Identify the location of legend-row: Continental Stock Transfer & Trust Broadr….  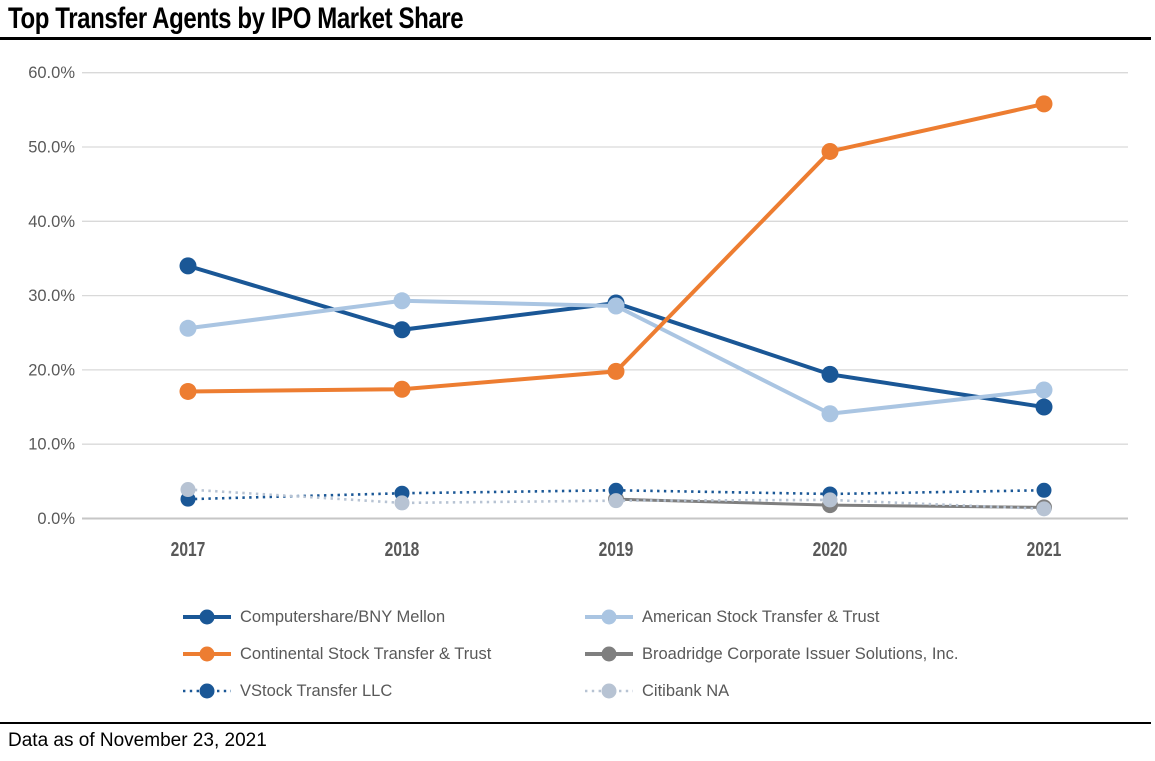
(653, 653).